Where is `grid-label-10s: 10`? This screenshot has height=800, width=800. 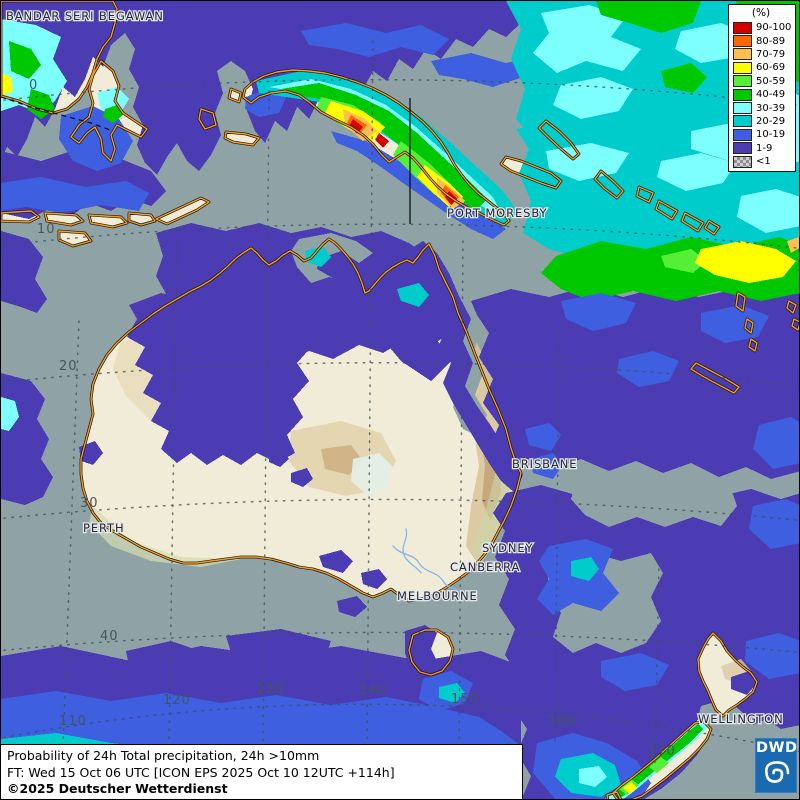 grid-label-10s: 10 is located at coordinates (46, 229).